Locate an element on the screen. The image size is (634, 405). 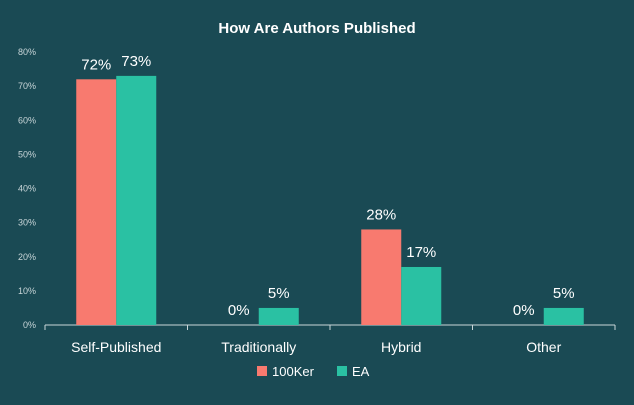
legend-label: 100Ker is located at coordinates (293, 371).